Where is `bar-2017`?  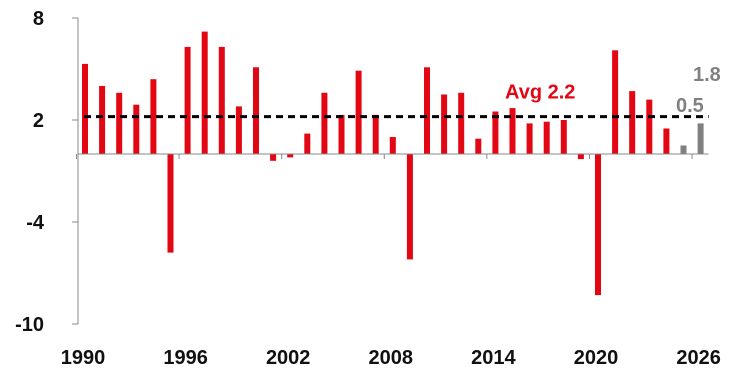
bar-2017 is located at coordinates (546, 137).